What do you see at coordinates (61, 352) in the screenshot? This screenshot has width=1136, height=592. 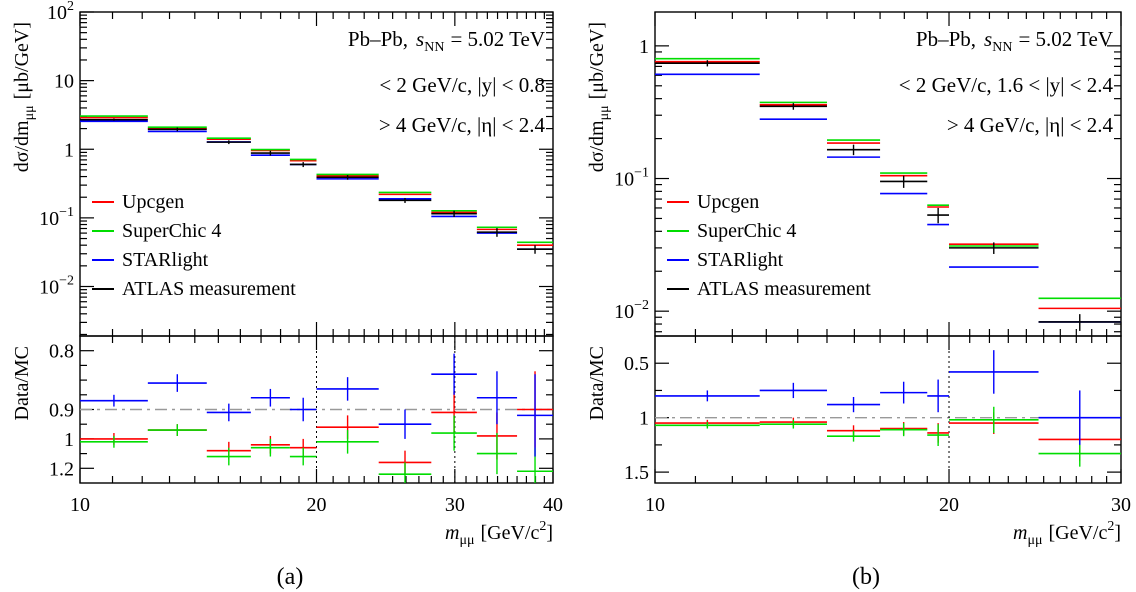 I see `ratio-tick-label: 0.8` at bounding box center [61, 352].